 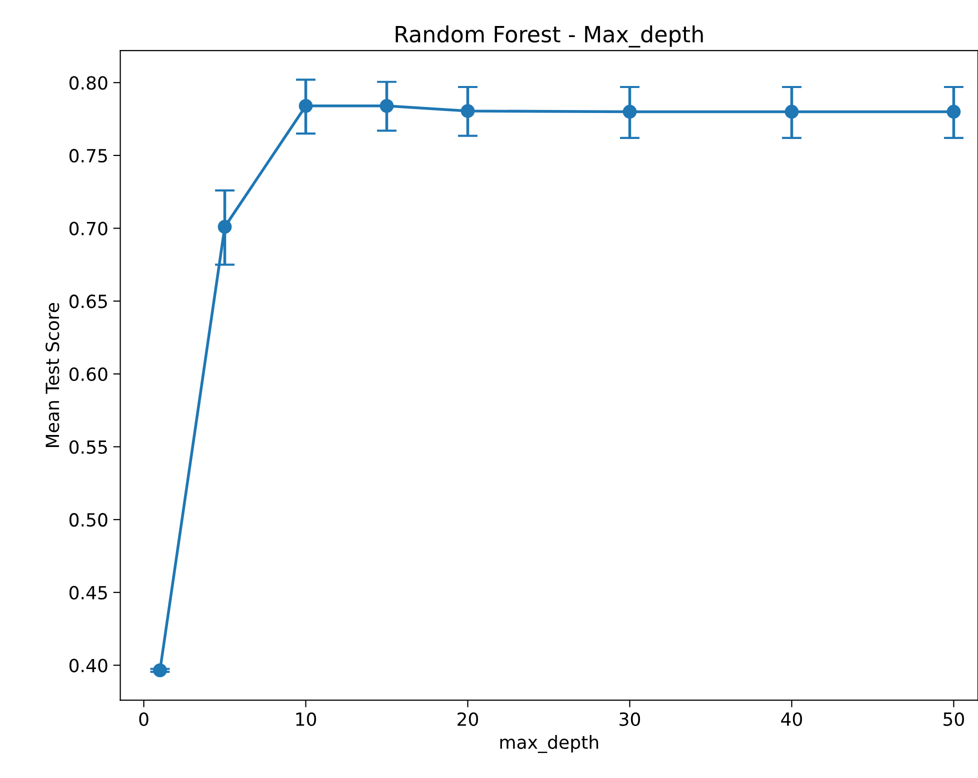 I want to click on y-tick-label: 0.70, so click(x=88, y=229).